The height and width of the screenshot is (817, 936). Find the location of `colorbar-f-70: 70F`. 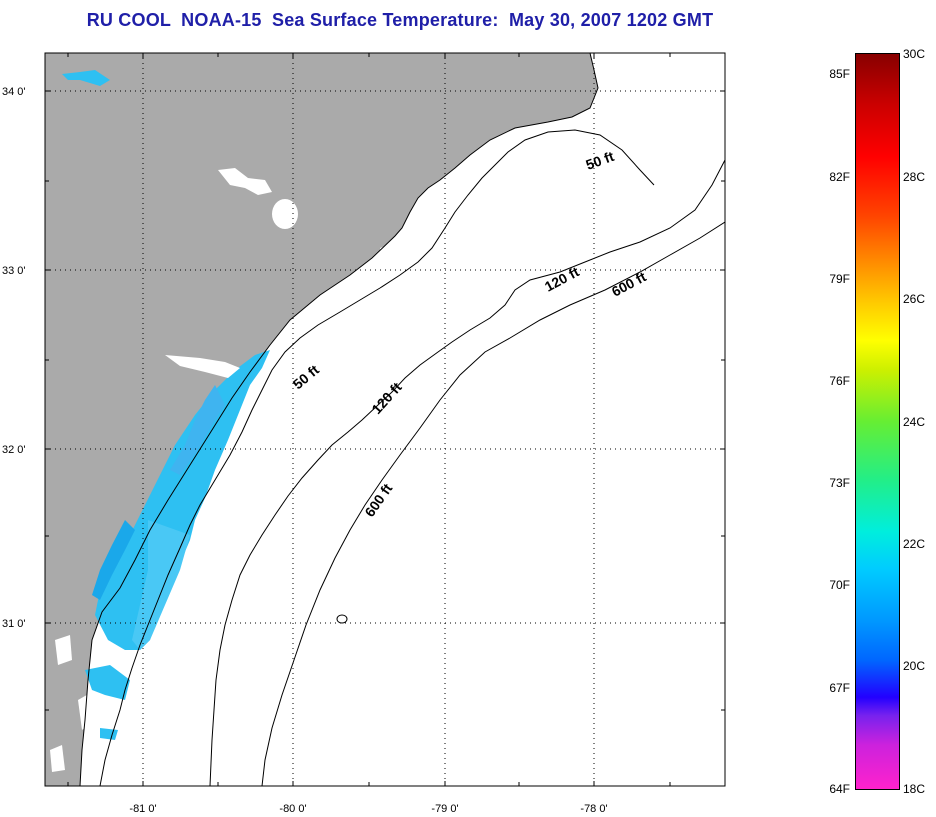

colorbar-f-70: 70F is located at coordinates (839, 585).